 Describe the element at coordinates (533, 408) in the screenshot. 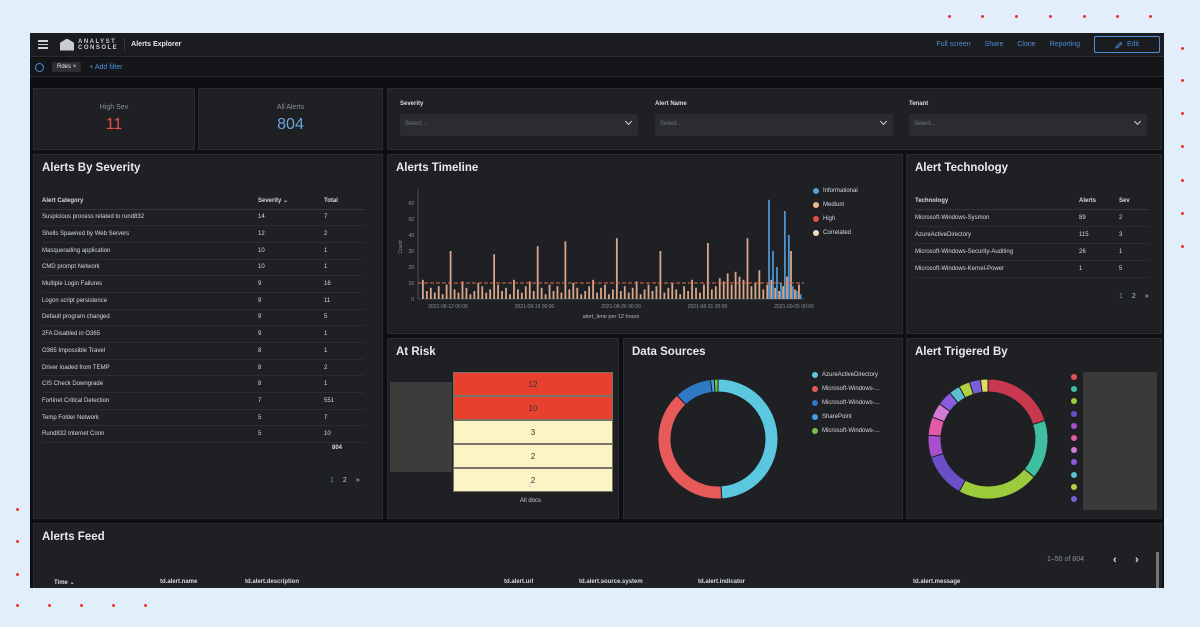

I see `risk-cell: 10` at that location.